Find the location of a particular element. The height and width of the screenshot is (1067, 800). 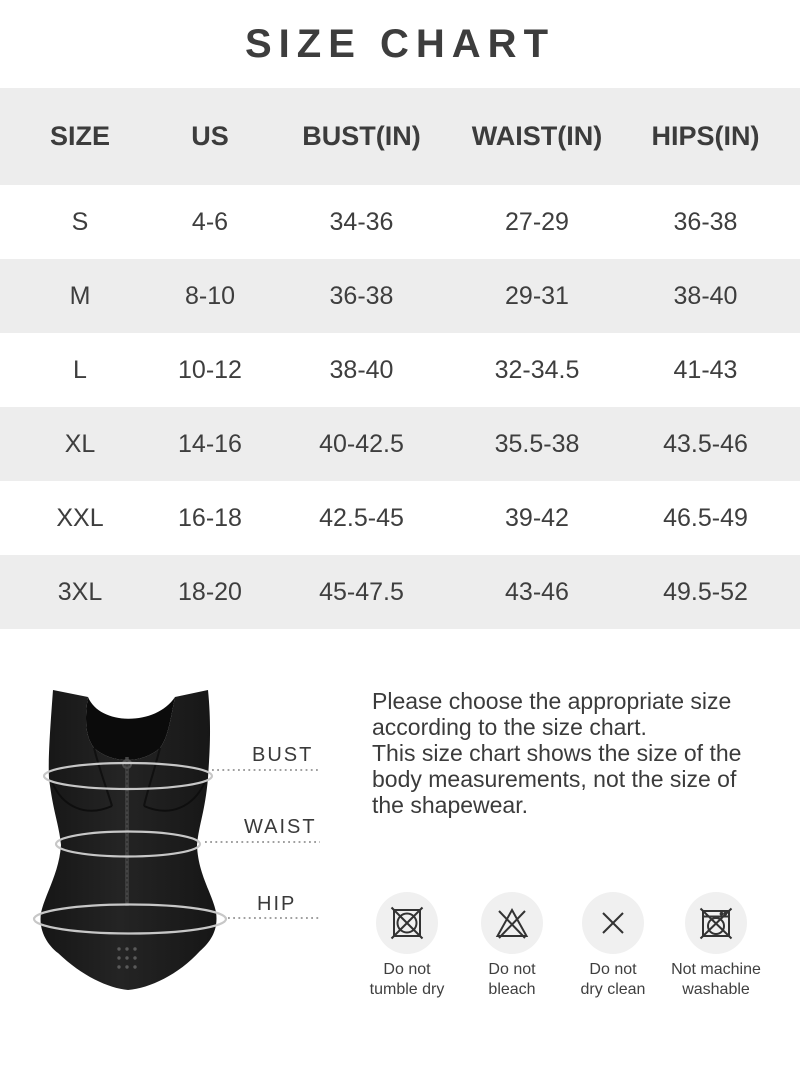

sizing-note-line: Please choose the appropriate size is located at coordinates (552, 701).